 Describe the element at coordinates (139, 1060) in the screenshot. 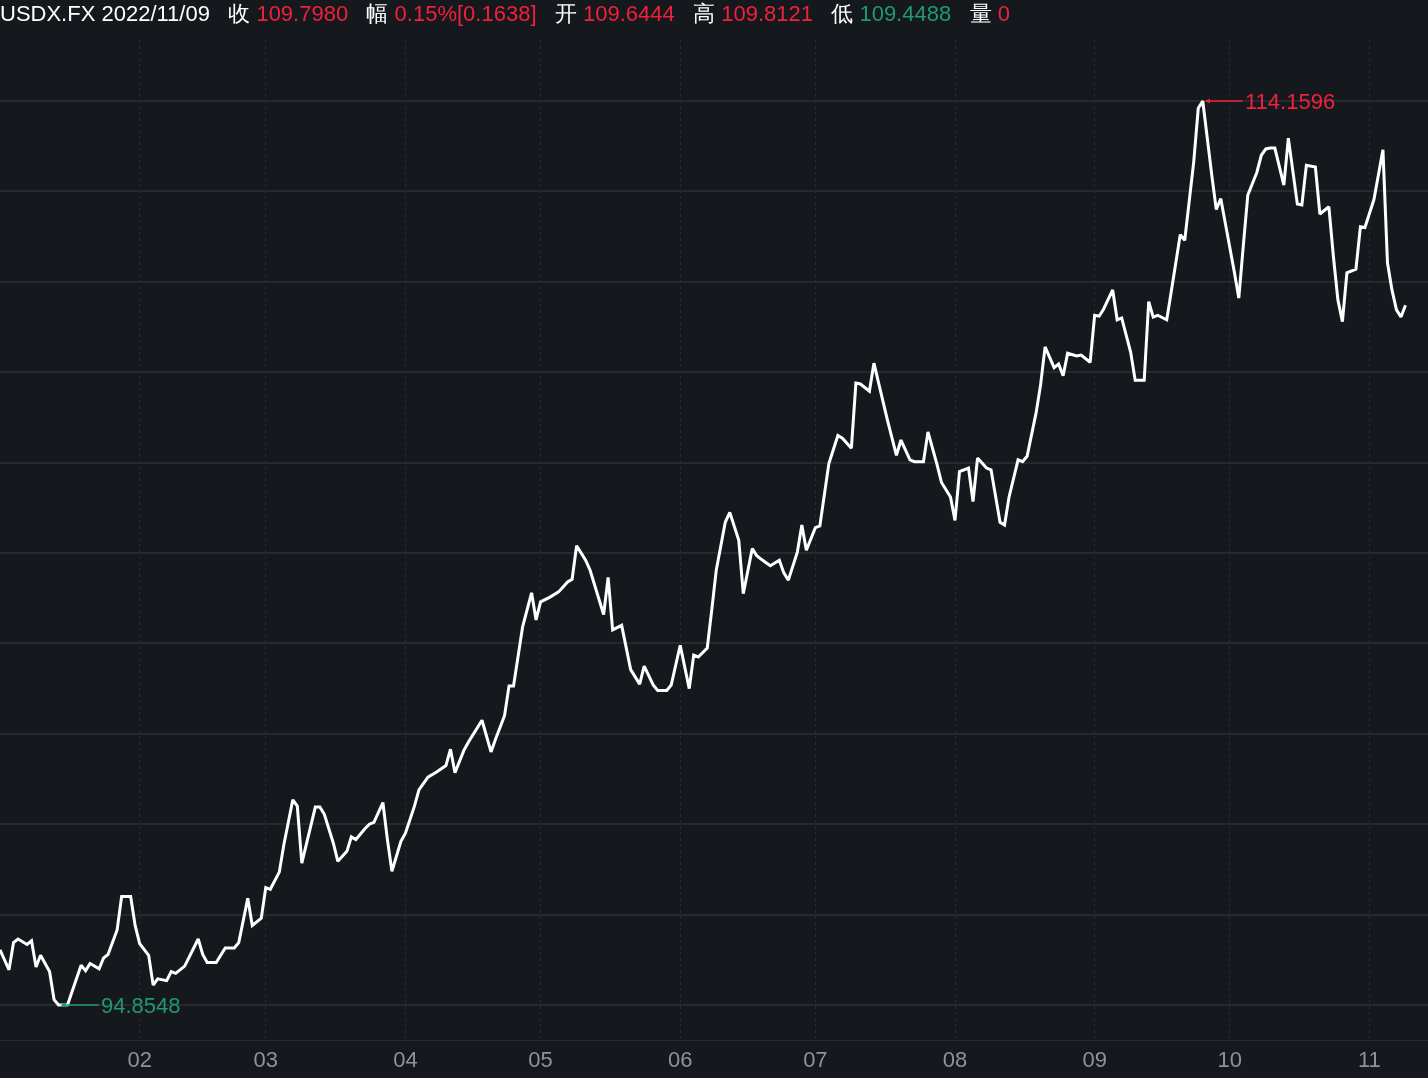

I see `x-tick-label: 02` at that location.